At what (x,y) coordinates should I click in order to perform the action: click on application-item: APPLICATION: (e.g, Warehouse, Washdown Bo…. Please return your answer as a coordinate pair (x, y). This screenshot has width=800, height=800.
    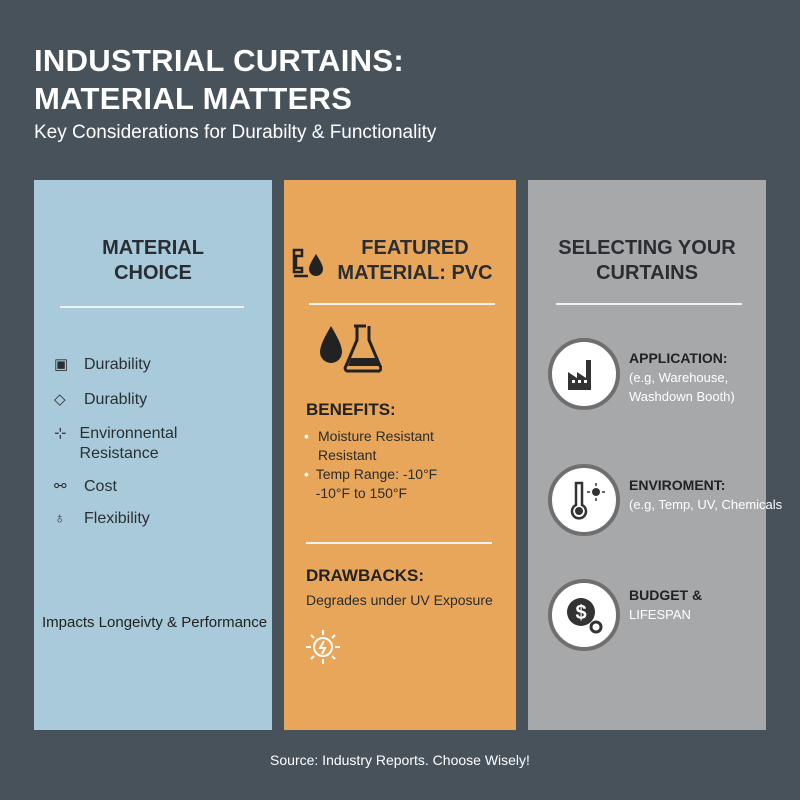
    Looking at the image, I should click on (699, 377).